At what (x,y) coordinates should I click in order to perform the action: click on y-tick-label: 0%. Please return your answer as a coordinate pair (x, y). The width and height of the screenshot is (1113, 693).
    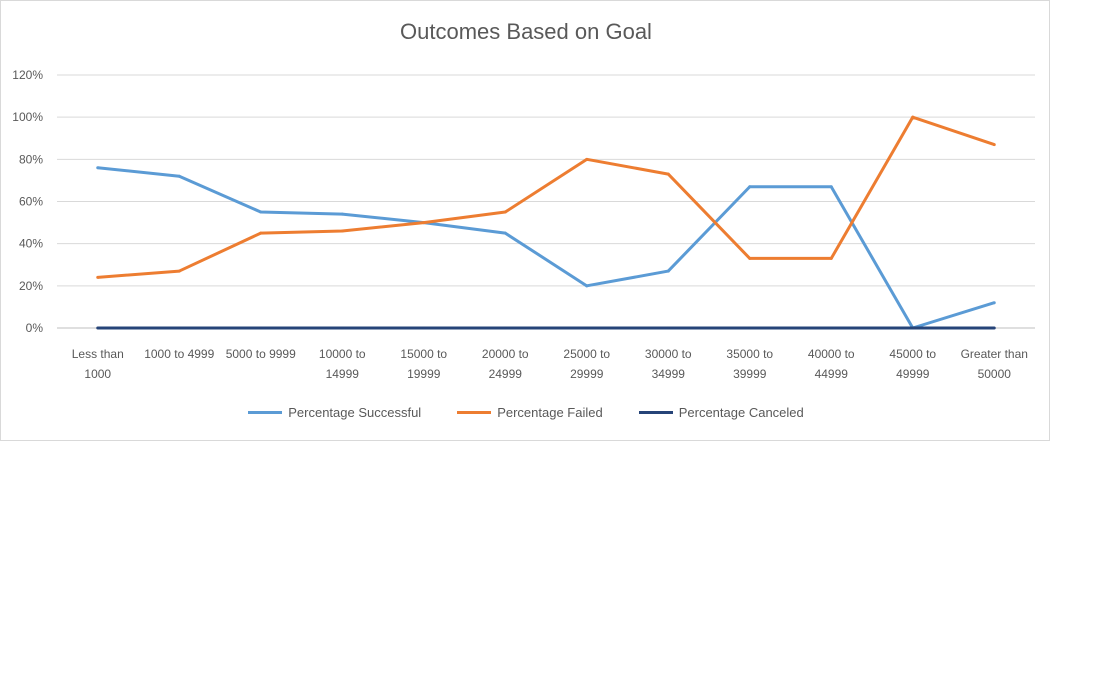
    Looking at the image, I should click on (35, 328).